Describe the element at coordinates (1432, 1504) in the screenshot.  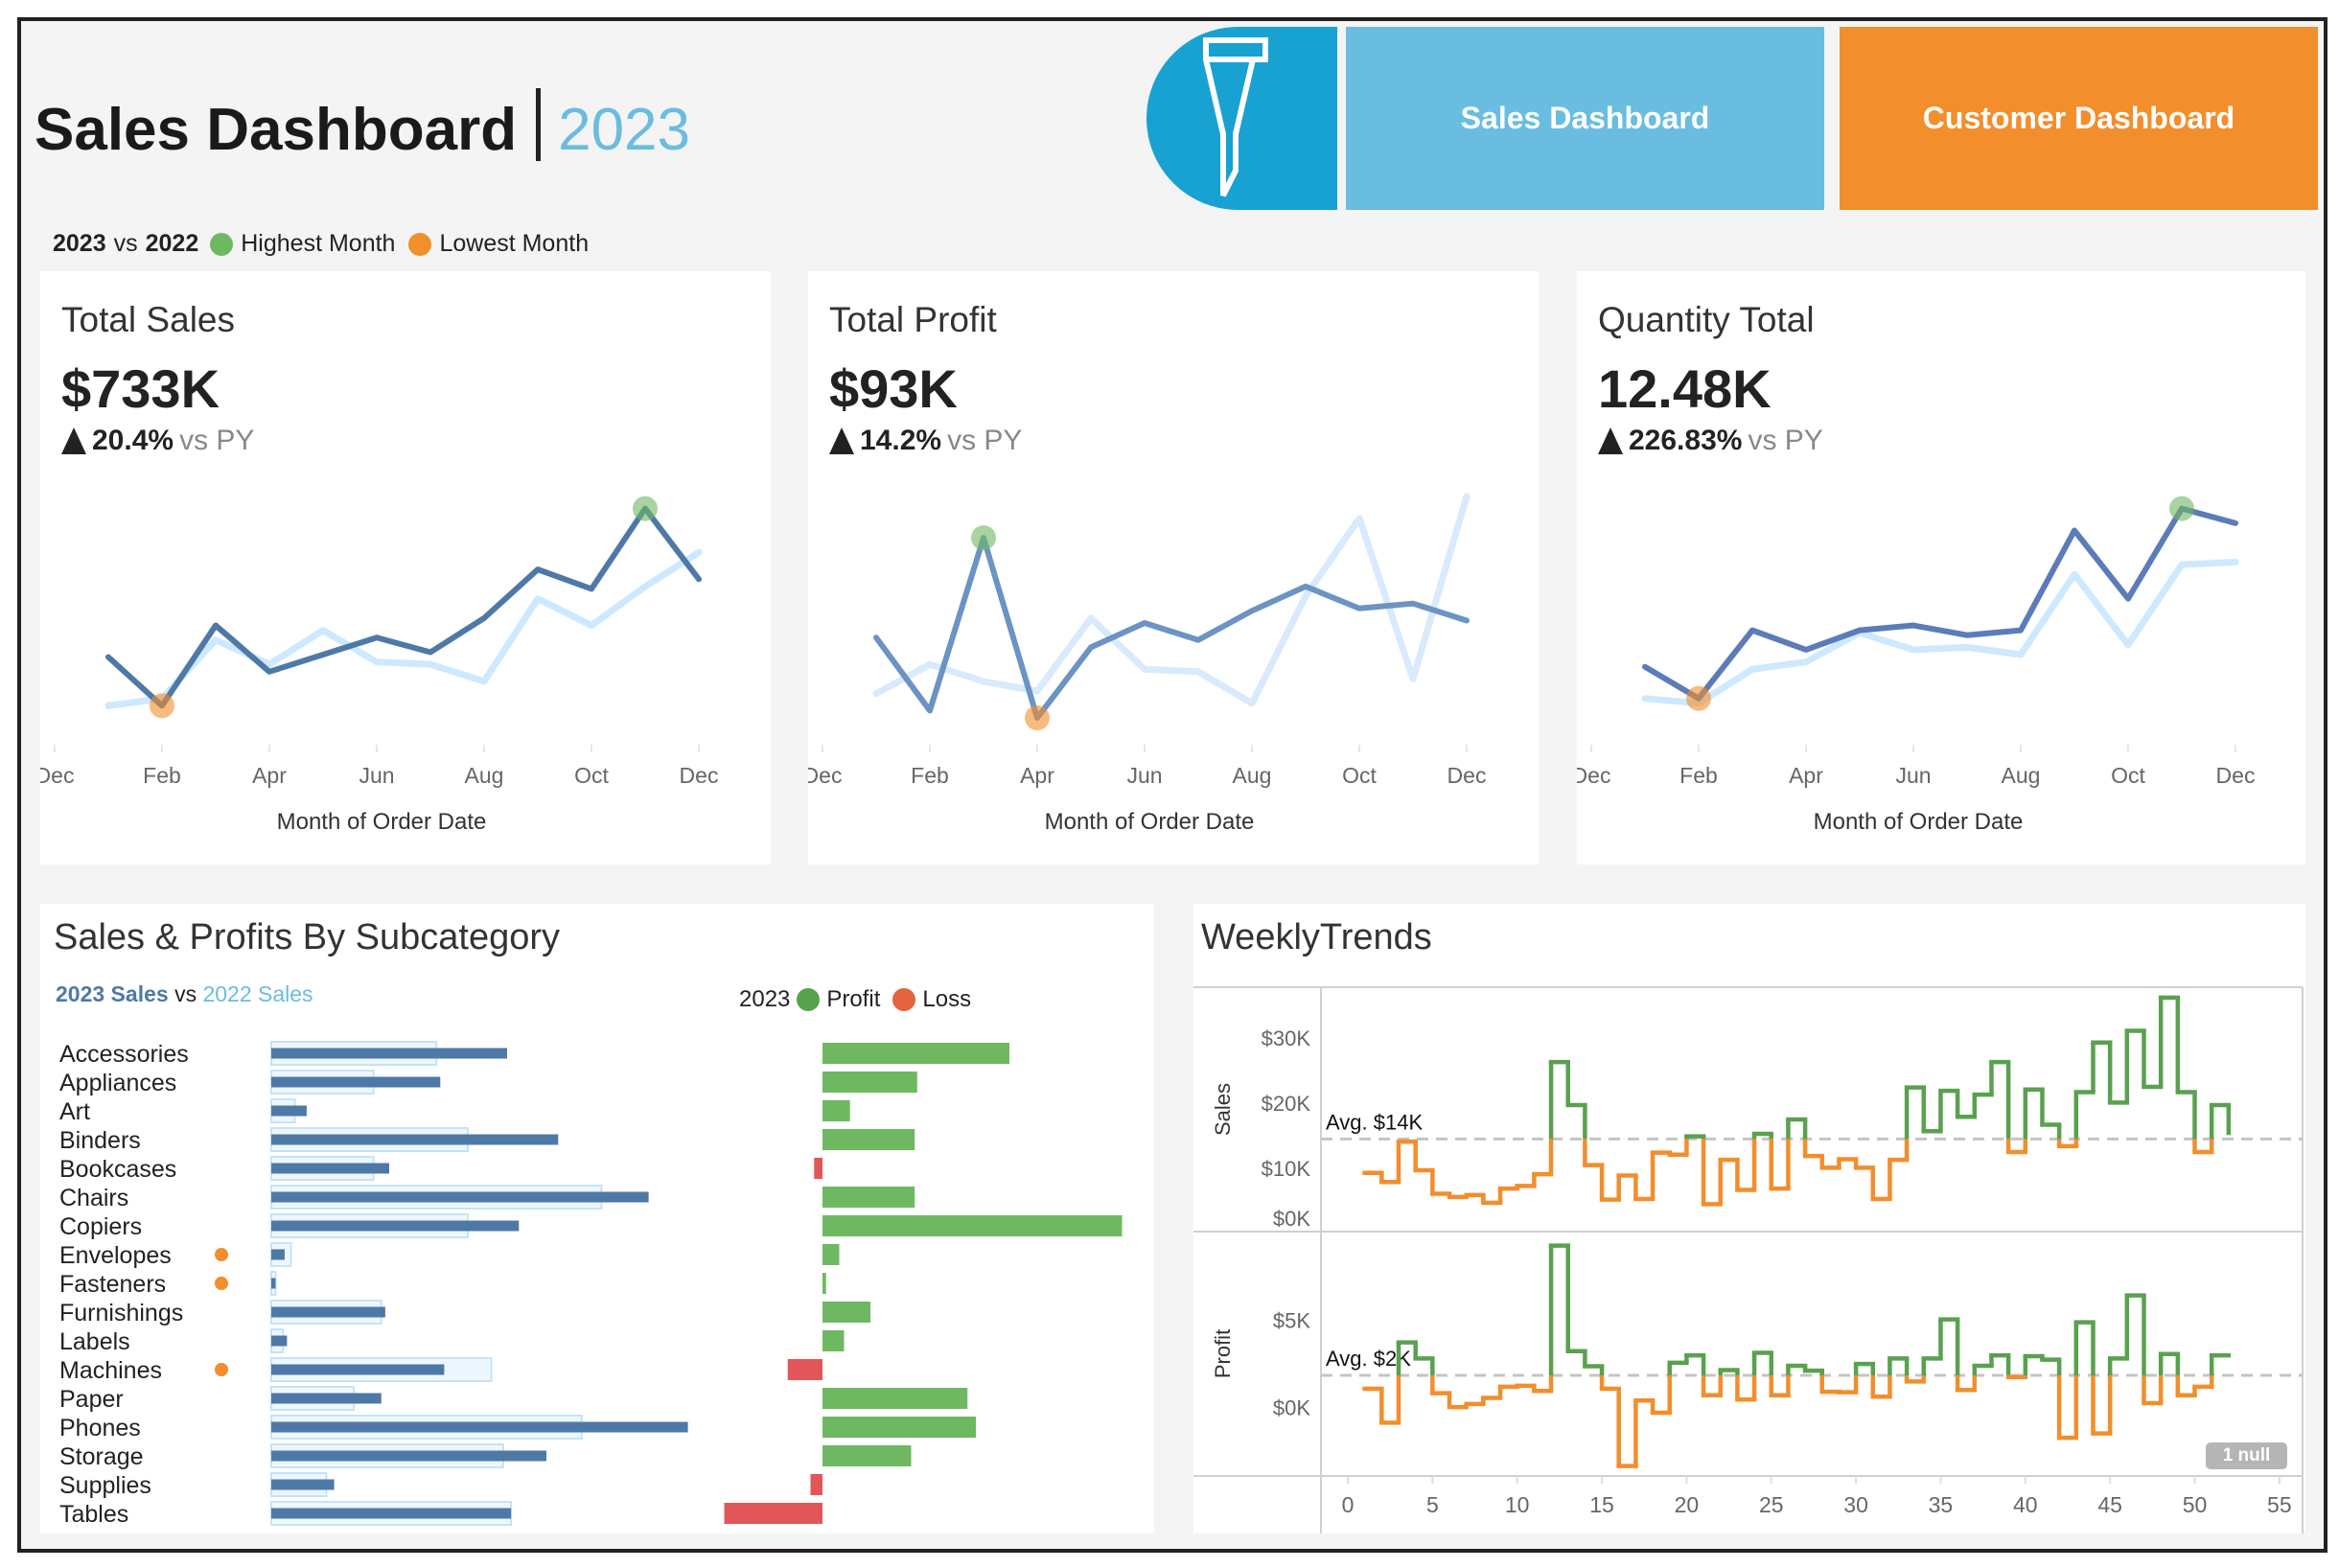
I see `x-tick-label: 5` at that location.